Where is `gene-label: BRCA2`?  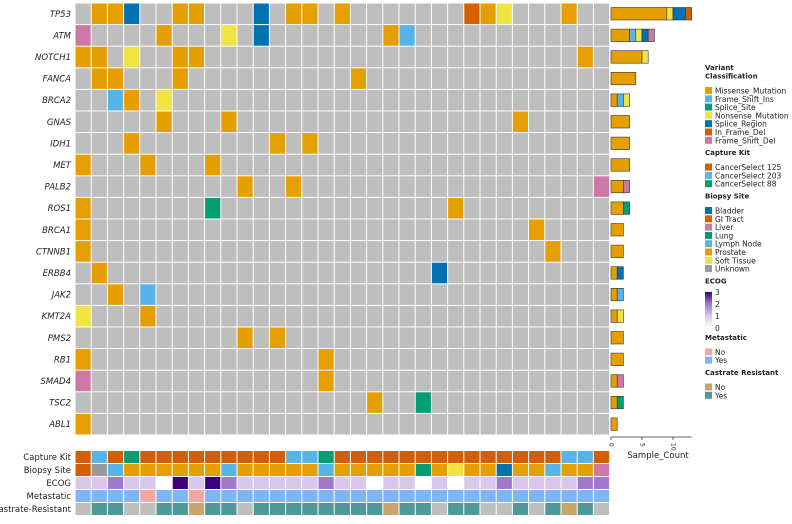 gene-label: BRCA2 is located at coordinates (56, 101).